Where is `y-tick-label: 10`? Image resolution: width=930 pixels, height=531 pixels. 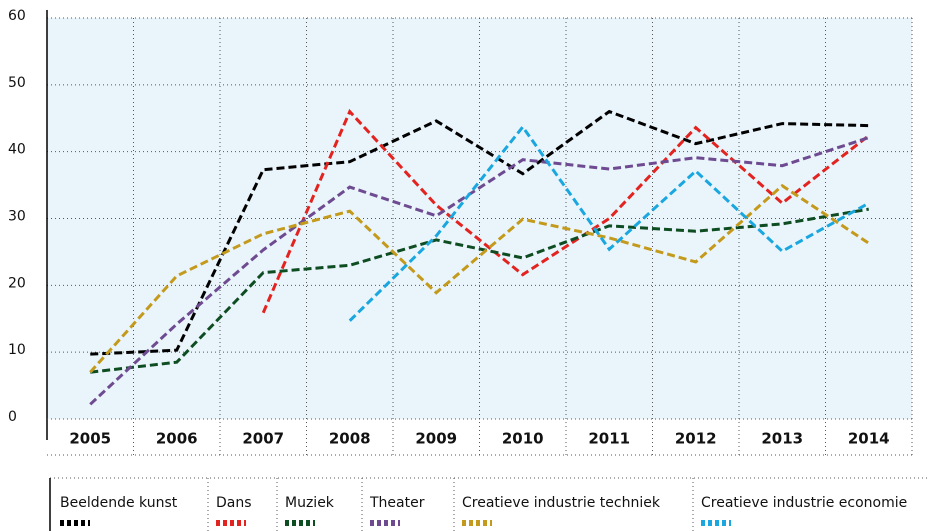
y-tick-label: 10 is located at coordinates (17, 350).